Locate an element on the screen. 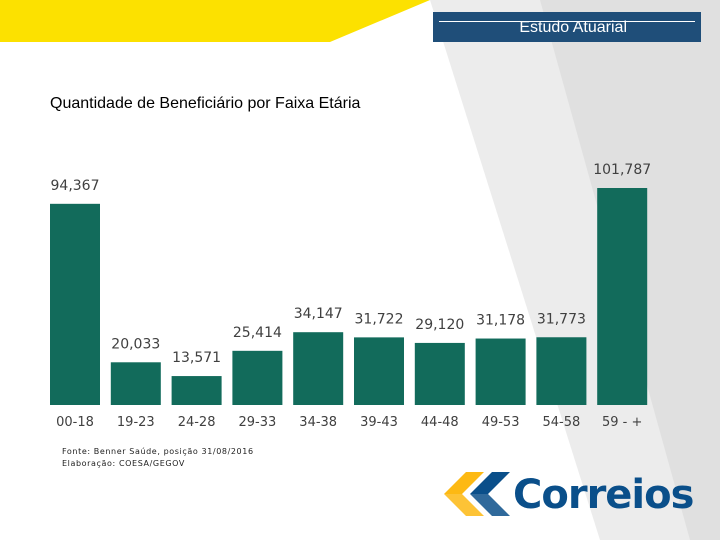  x-tick-label: 59 - + is located at coordinates (622, 422).